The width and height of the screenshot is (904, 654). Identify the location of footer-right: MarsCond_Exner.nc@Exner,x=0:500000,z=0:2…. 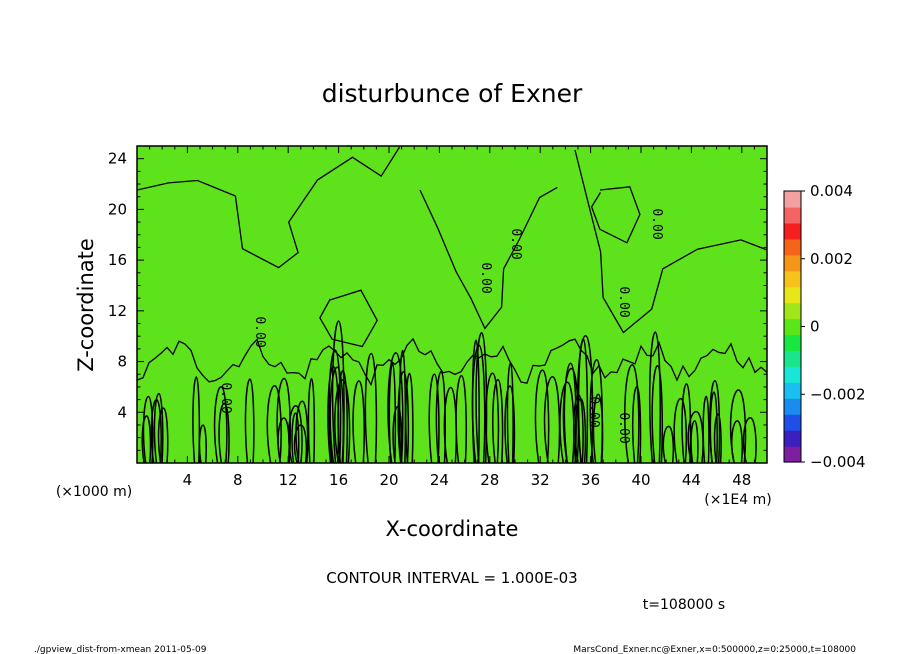
(714, 649).